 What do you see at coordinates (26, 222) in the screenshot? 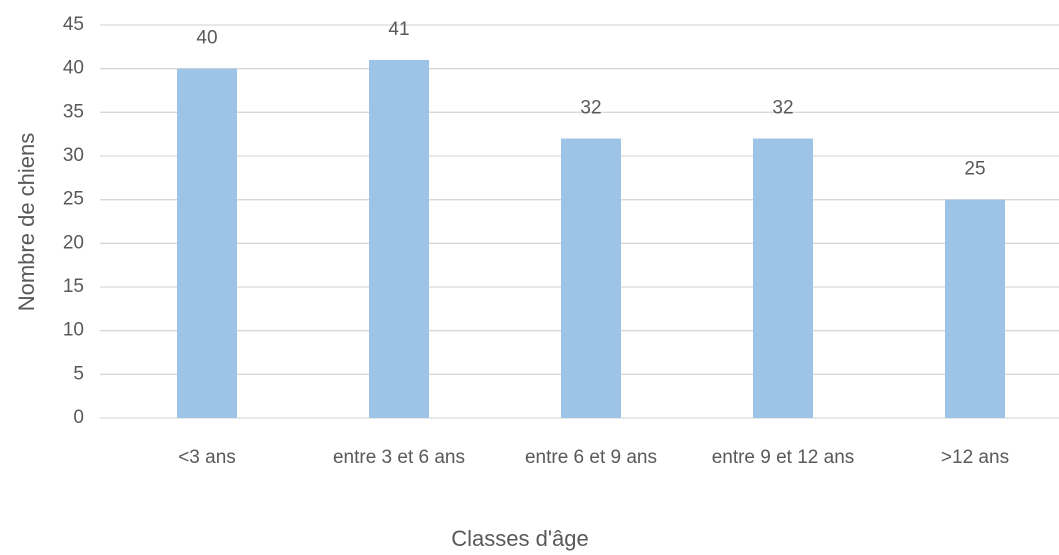
I see `y-axis-title: Nombre de chiens` at bounding box center [26, 222].